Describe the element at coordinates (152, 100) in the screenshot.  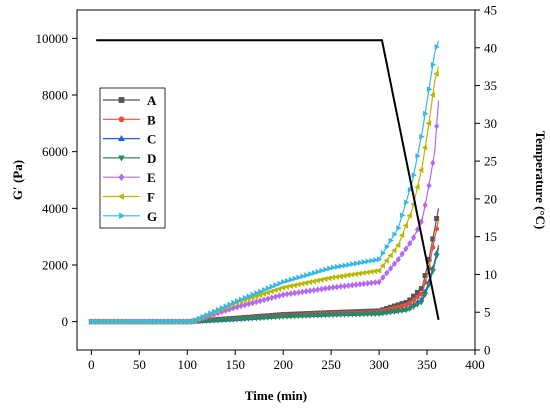
I see `legend-label: A` at that location.